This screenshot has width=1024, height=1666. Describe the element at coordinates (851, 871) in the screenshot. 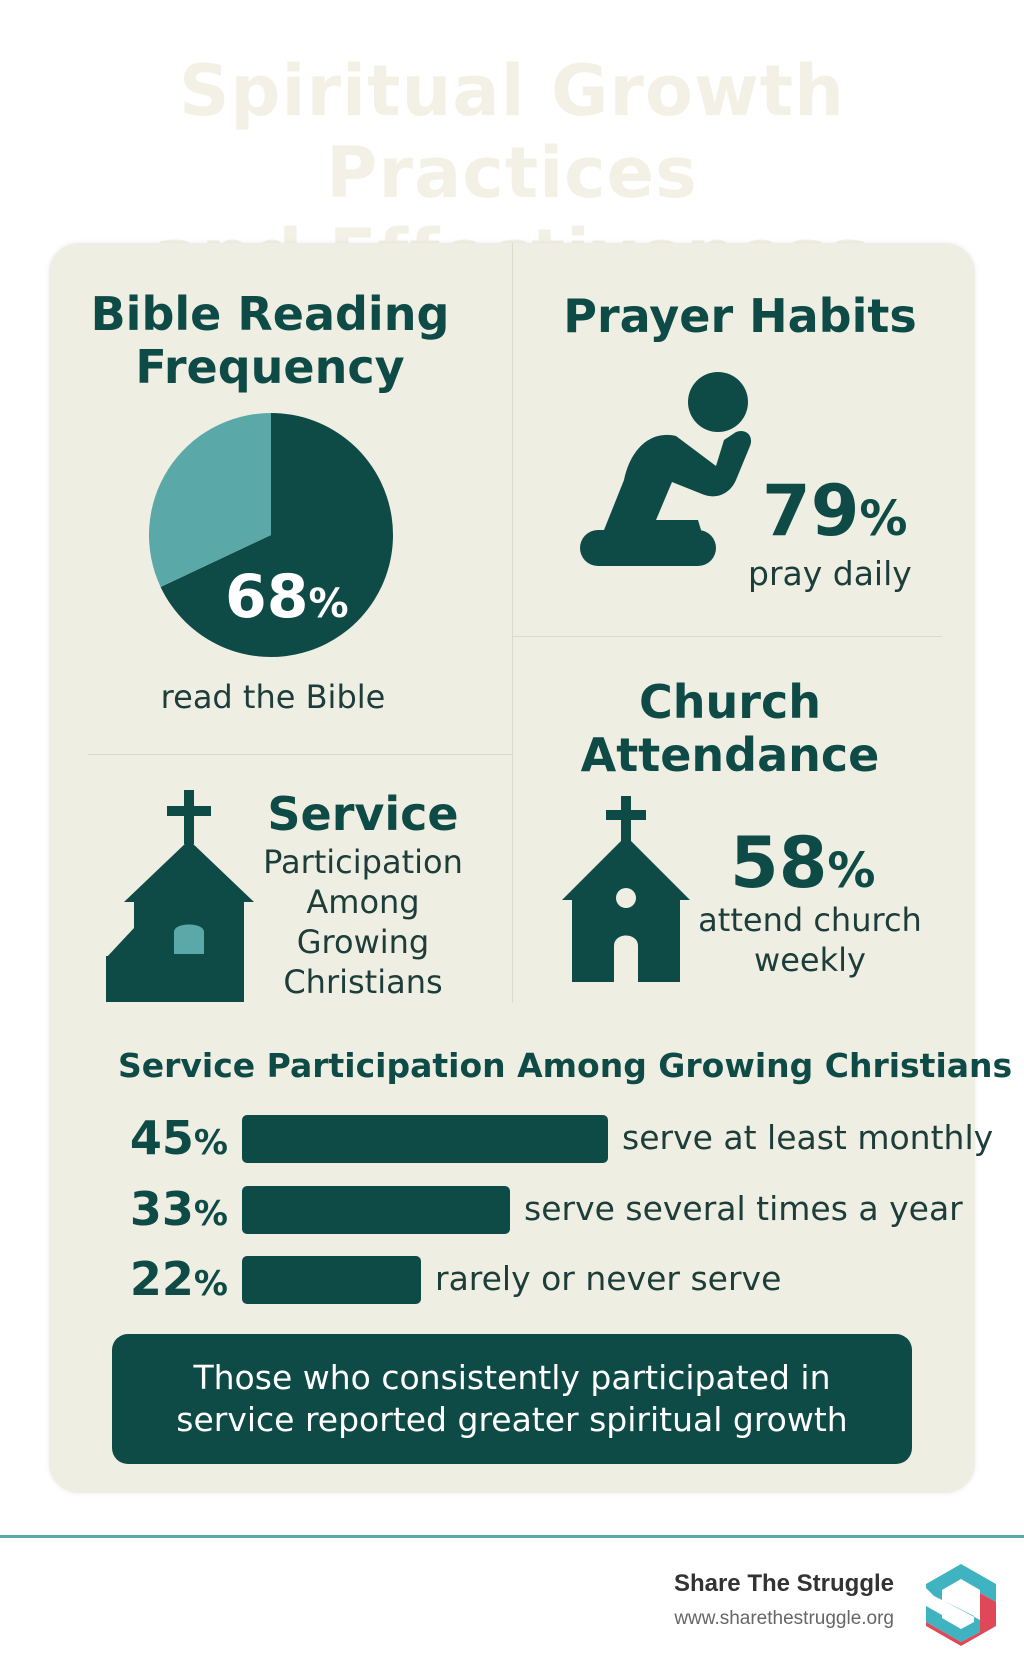

I see `church-percent-sign: %` at that location.